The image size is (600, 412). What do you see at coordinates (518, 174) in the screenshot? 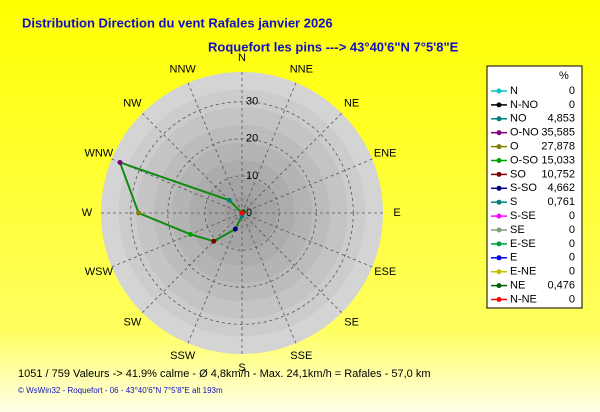
I see `legend-label: SO` at bounding box center [518, 174].